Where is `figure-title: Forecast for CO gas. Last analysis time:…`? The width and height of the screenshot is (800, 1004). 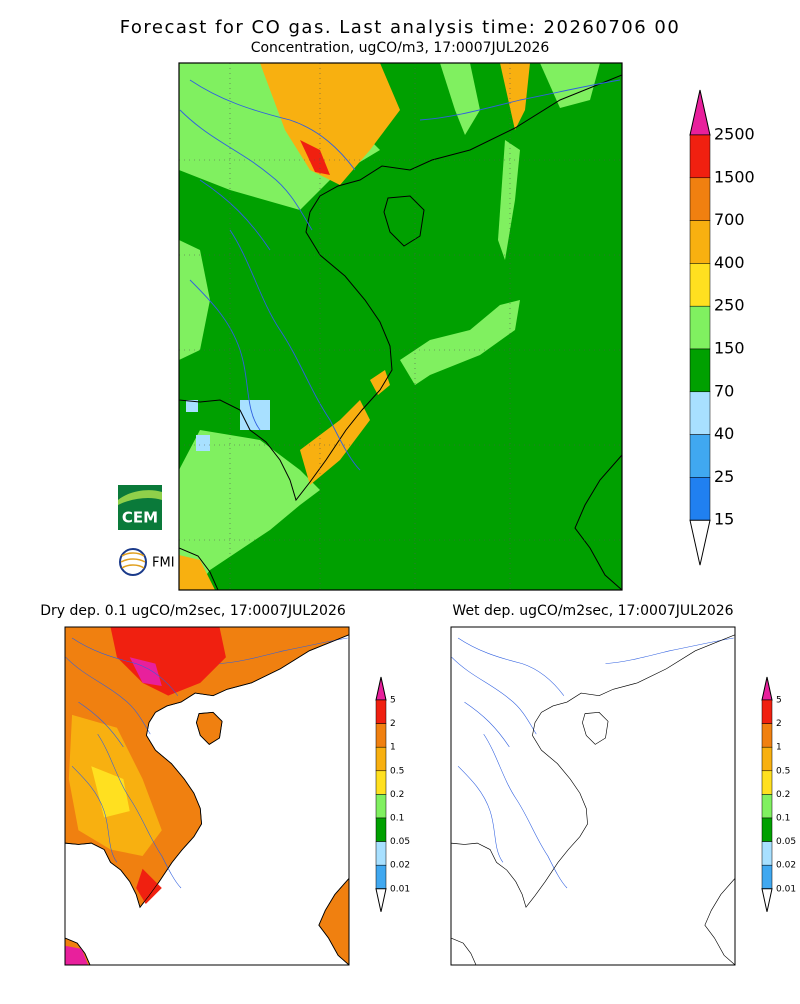
figure-title: Forecast for CO gas. Last analysis time:… is located at coordinates (400, 27).